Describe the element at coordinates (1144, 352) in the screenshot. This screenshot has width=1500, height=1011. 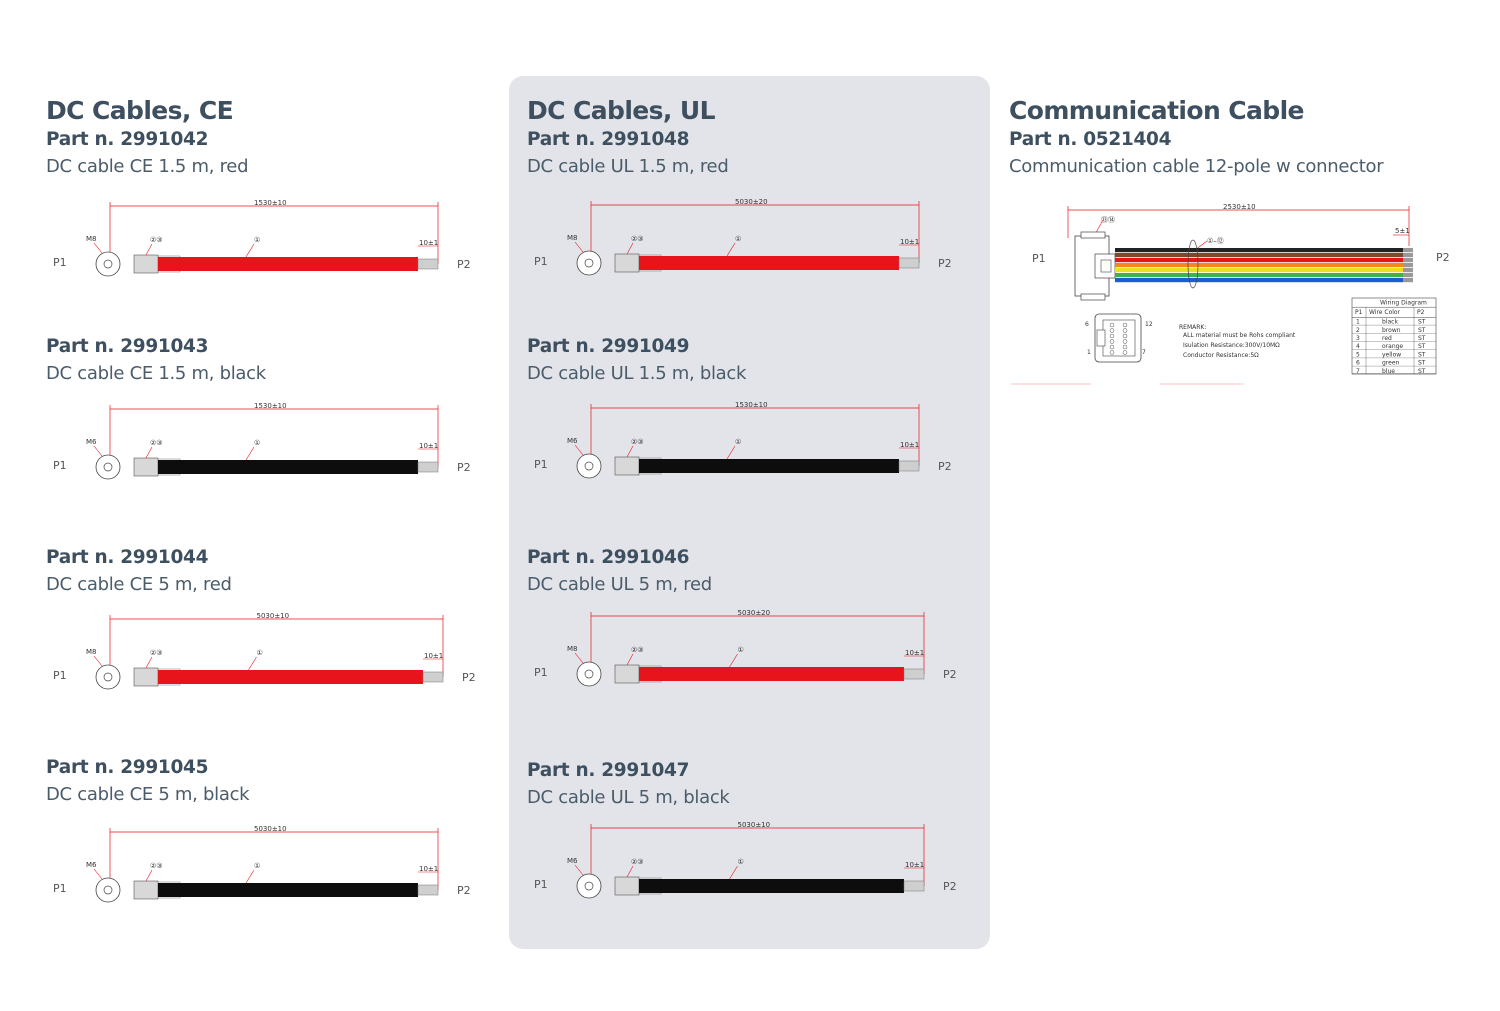
I see `pin-label: 7` at that location.